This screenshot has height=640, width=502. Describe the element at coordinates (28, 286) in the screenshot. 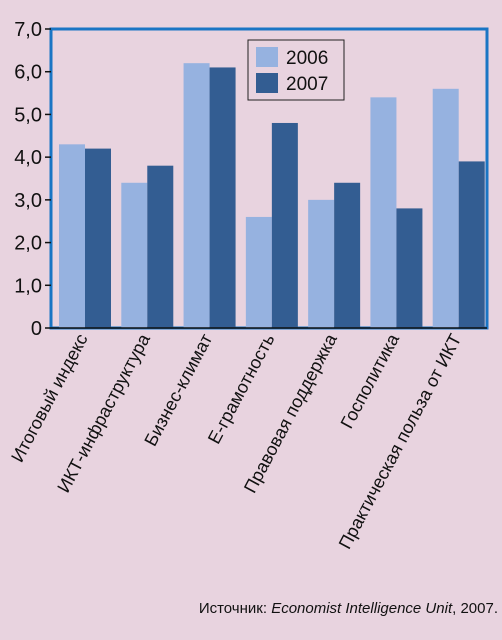

I see `y-tick-label: 1,0` at that location.